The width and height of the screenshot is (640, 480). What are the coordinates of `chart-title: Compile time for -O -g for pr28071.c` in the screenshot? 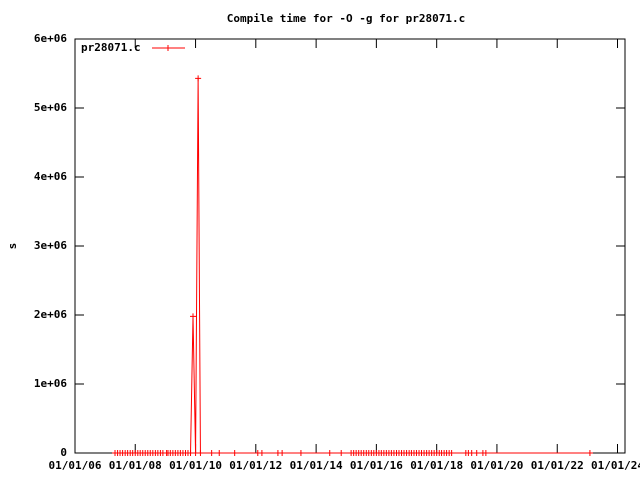 It's located at (346, 18).